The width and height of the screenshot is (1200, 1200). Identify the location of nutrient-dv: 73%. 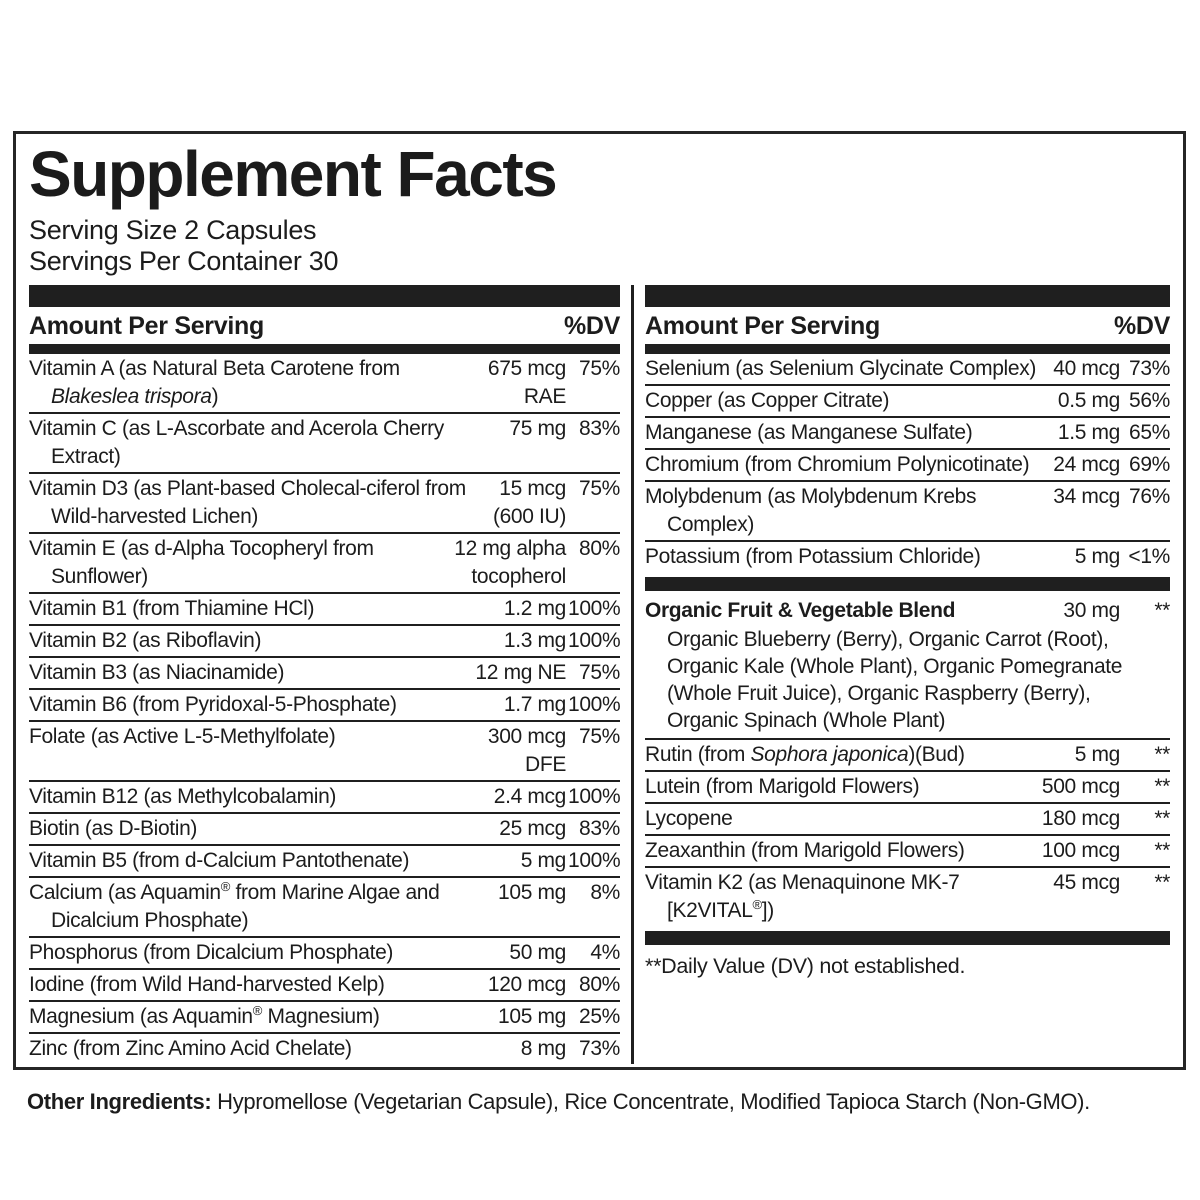
(599, 1049).